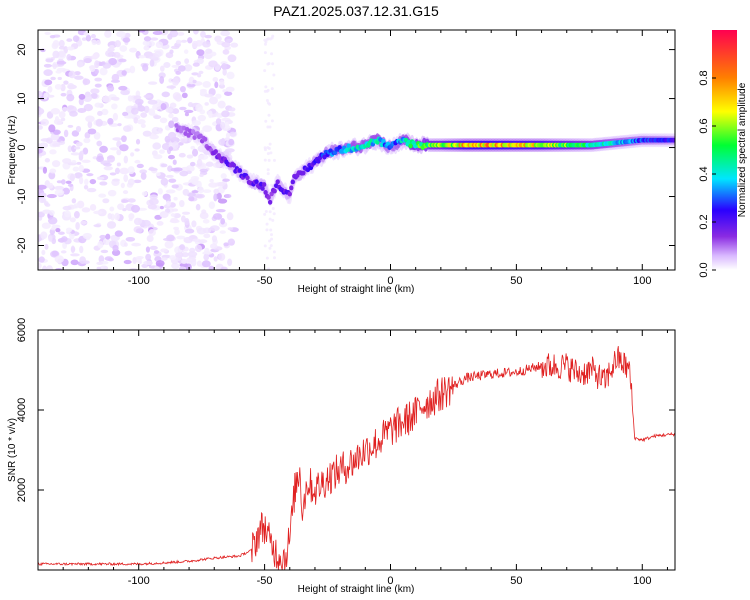 Image resolution: width=750 pixels, height=600 pixels. I want to click on x-tick-label: -50, so click(265, 581).